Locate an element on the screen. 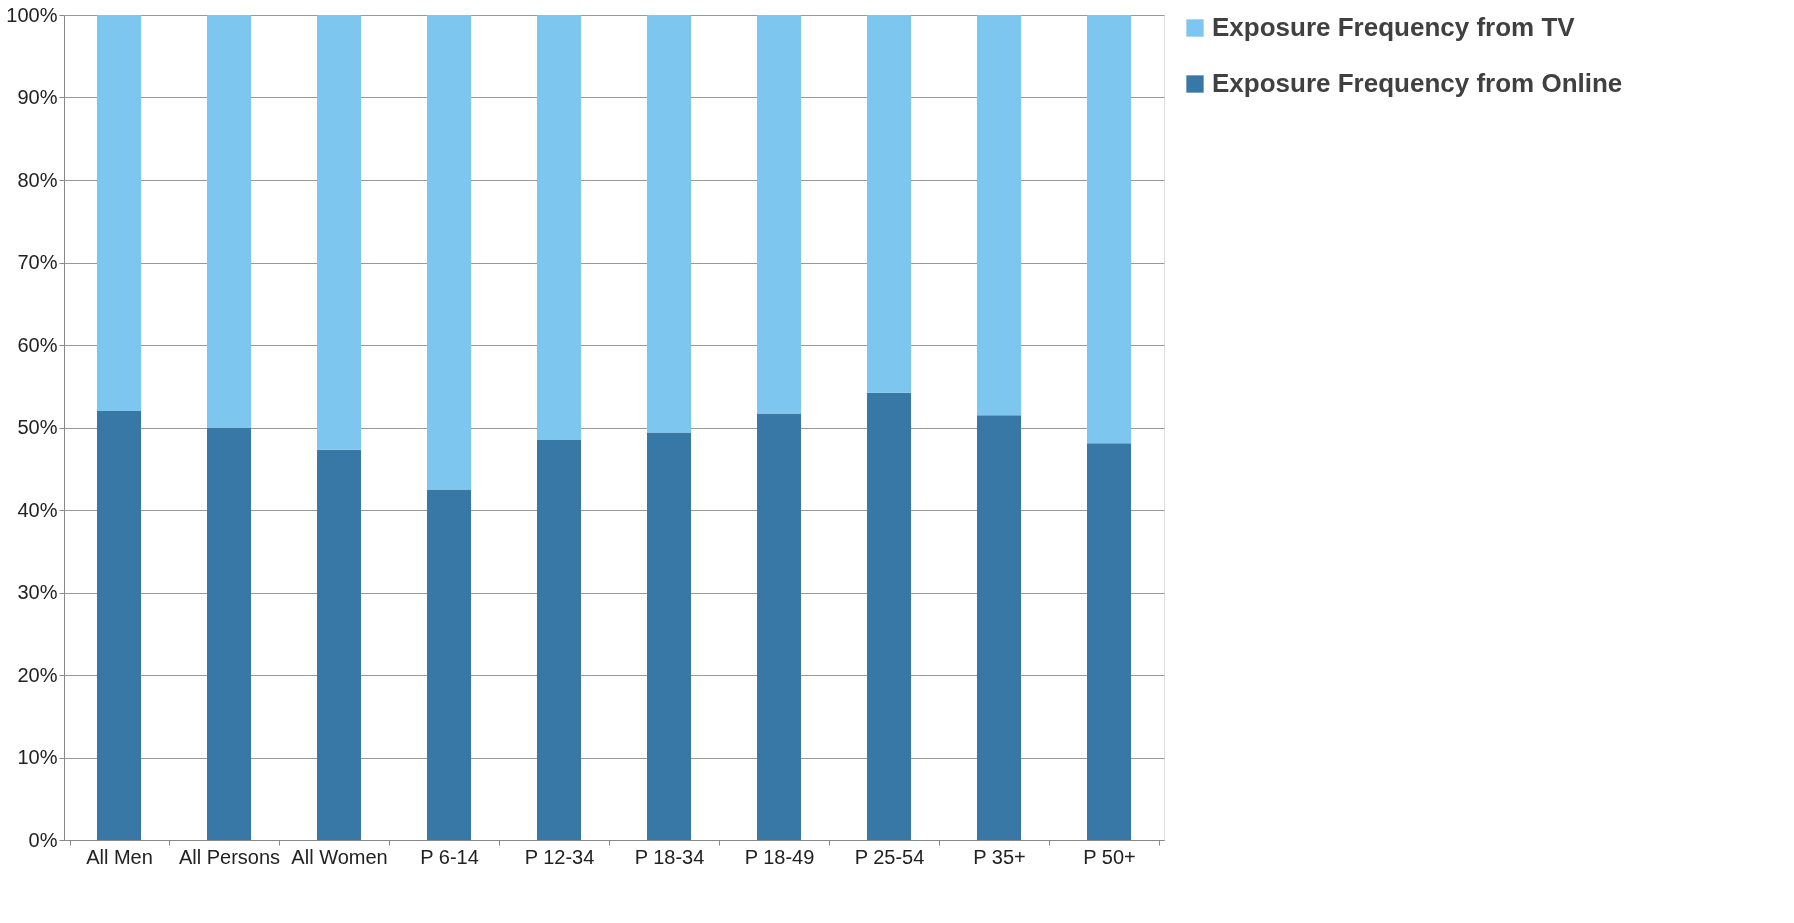 This screenshot has width=1794, height=923. y-tick-label: 0% is located at coordinates (43, 839).